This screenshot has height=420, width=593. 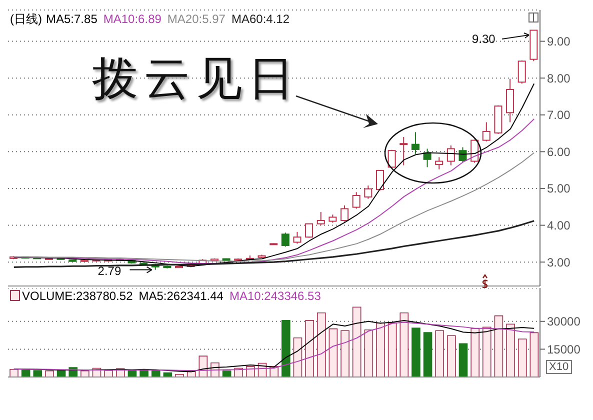 What do you see at coordinates (275, 296) in the screenshot?
I see `text: MA10:243346.53` at bounding box center [275, 296].